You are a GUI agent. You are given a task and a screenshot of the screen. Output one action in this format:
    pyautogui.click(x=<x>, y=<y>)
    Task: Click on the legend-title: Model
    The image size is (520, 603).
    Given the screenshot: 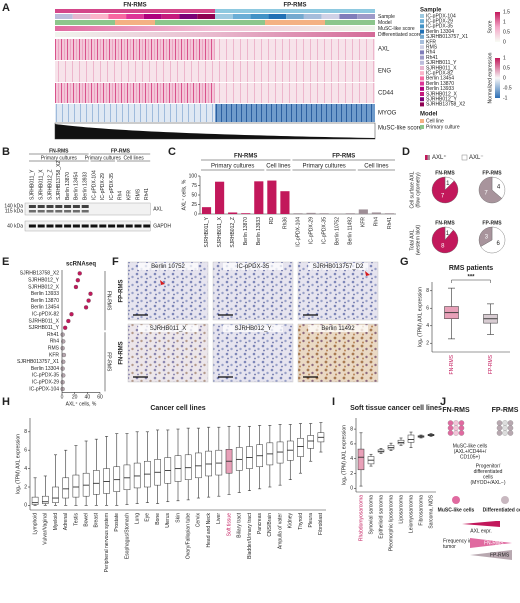 What is the action you would take?
    pyautogui.click(x=429, y=115)
    